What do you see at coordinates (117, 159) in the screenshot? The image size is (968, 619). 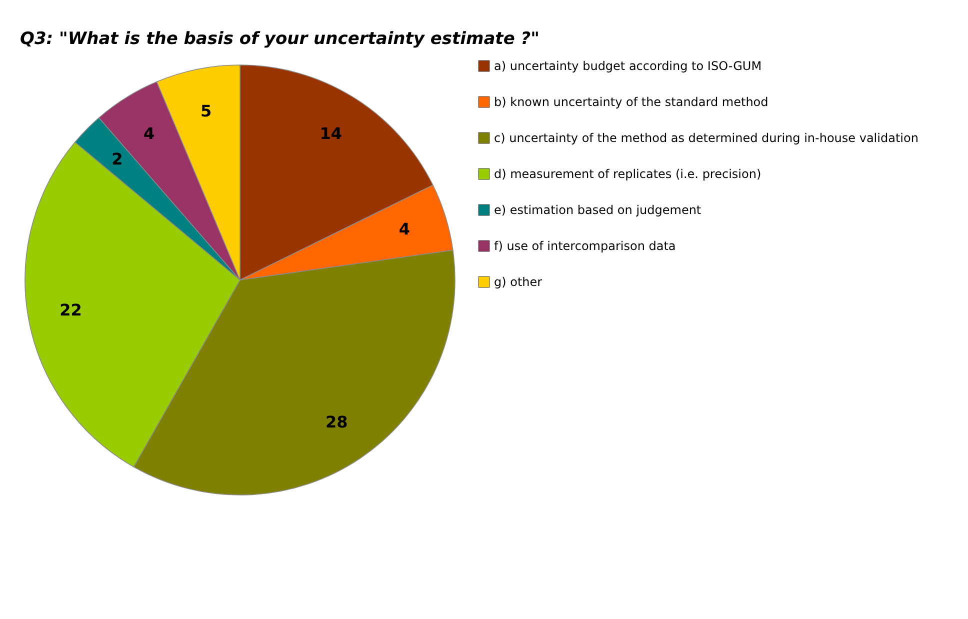 I see `data-label: 2` at bounding box center [117, 159].